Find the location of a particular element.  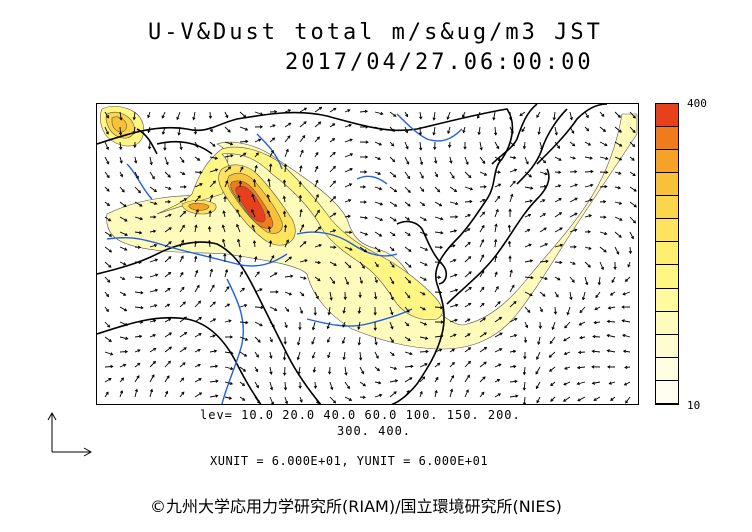

colorbar-cell is located at coordinates (667, 139).